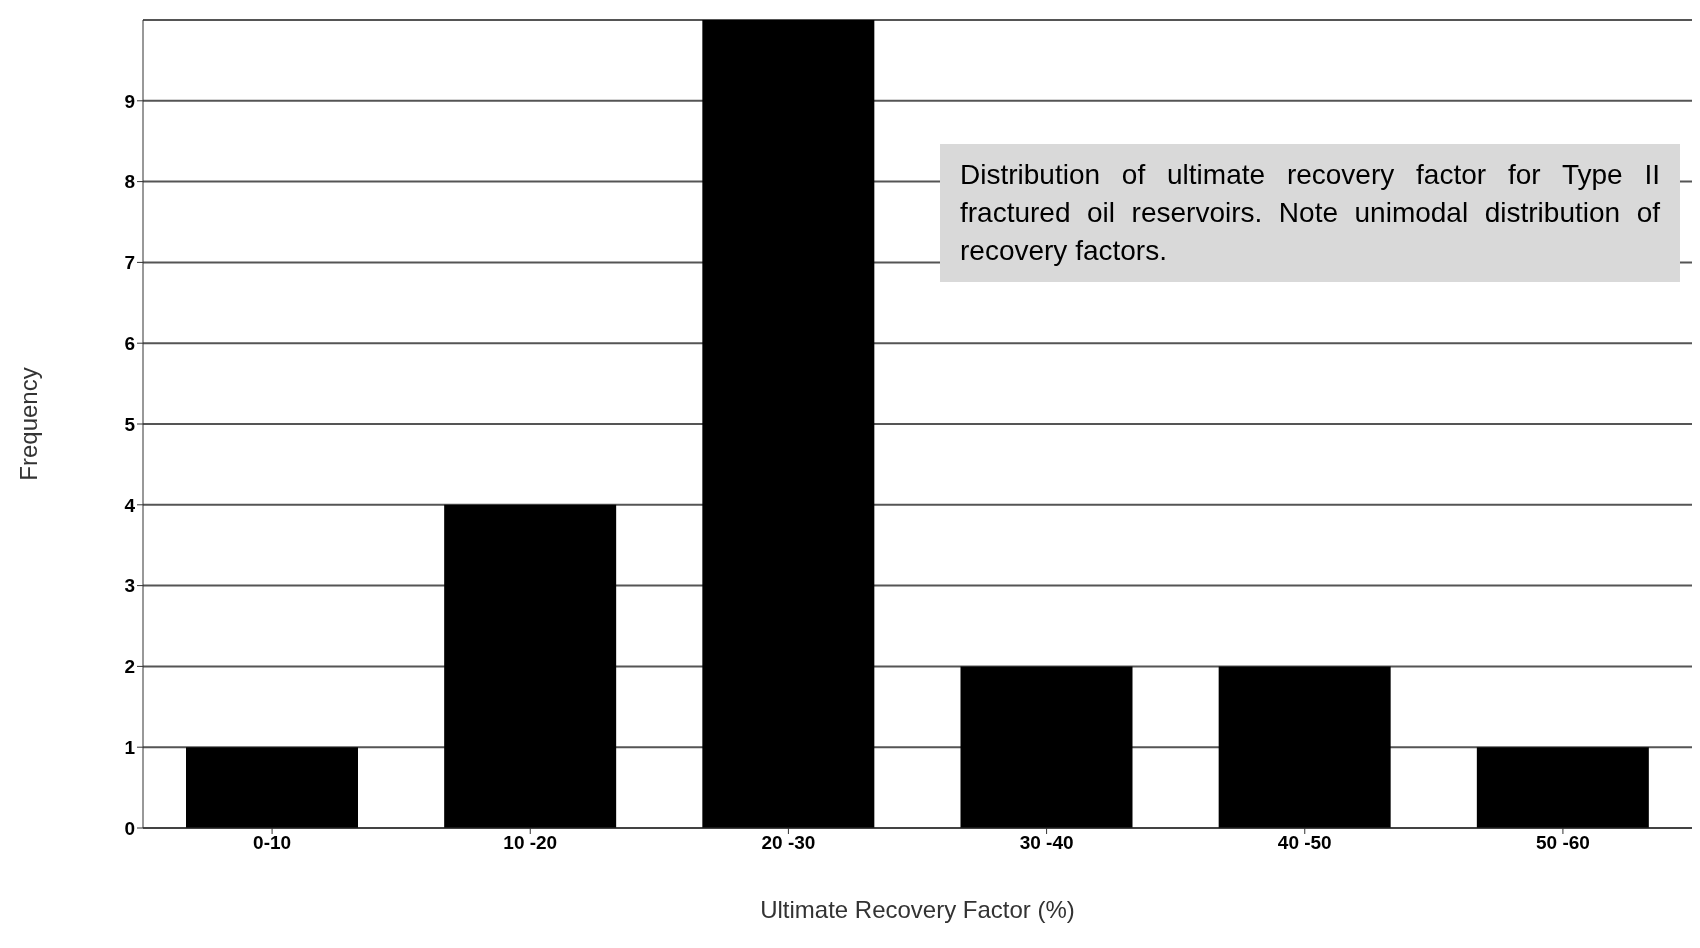 The image size is (1700, 948). What do you see at coordinates (129, 667) in the screenshot?
I see `y-tick-label: 2` at bounding box center [129, 667].